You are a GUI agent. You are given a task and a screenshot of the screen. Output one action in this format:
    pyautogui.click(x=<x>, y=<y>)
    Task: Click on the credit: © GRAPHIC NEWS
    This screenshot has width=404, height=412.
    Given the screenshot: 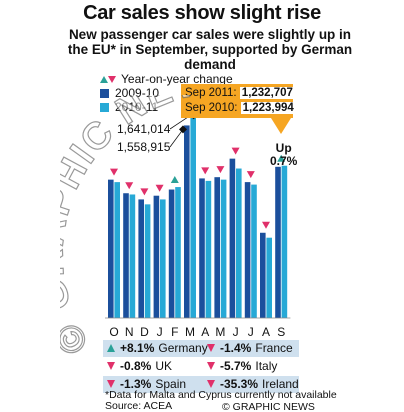 What is the action you would take?
    pyautogui.click(x=268, y=406)
    